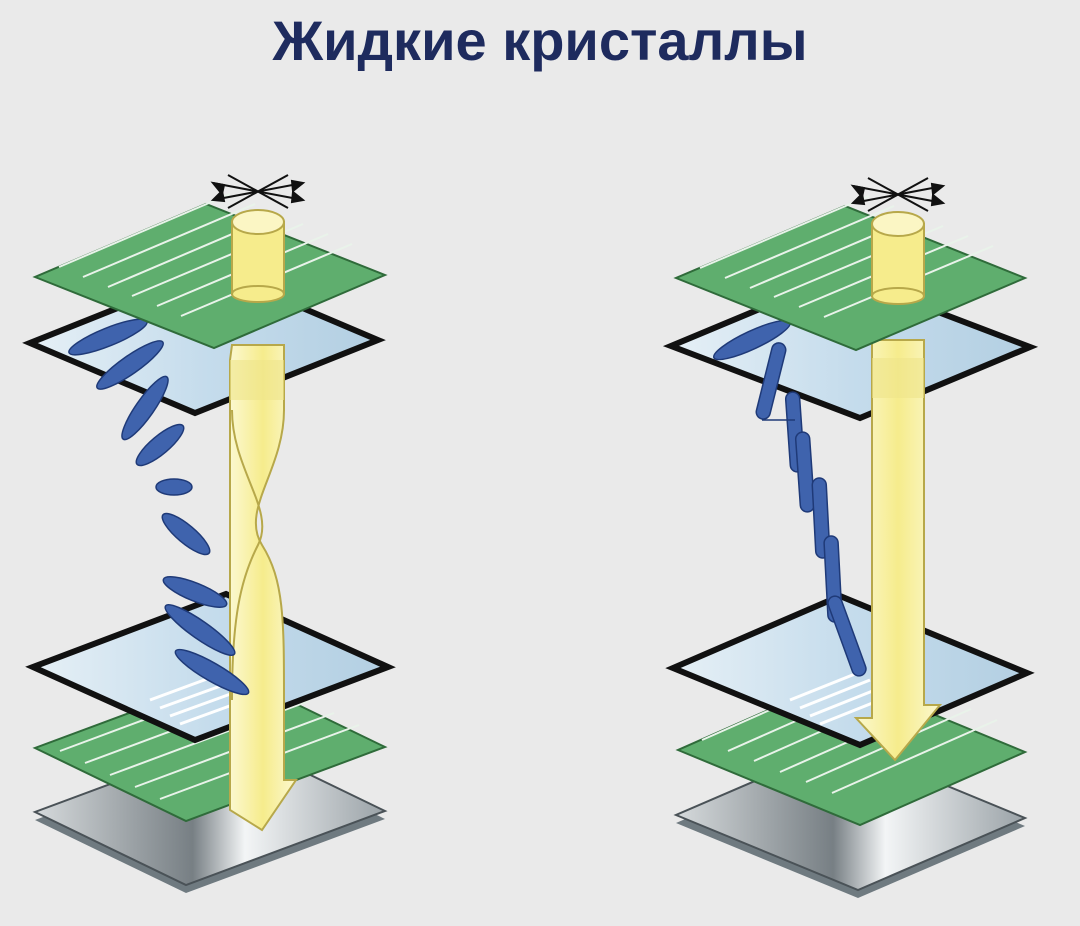  Describe the element at coordinates (540, 40) in the screenshot. I see `slide-title: Жидкие кристаллы` at that location.